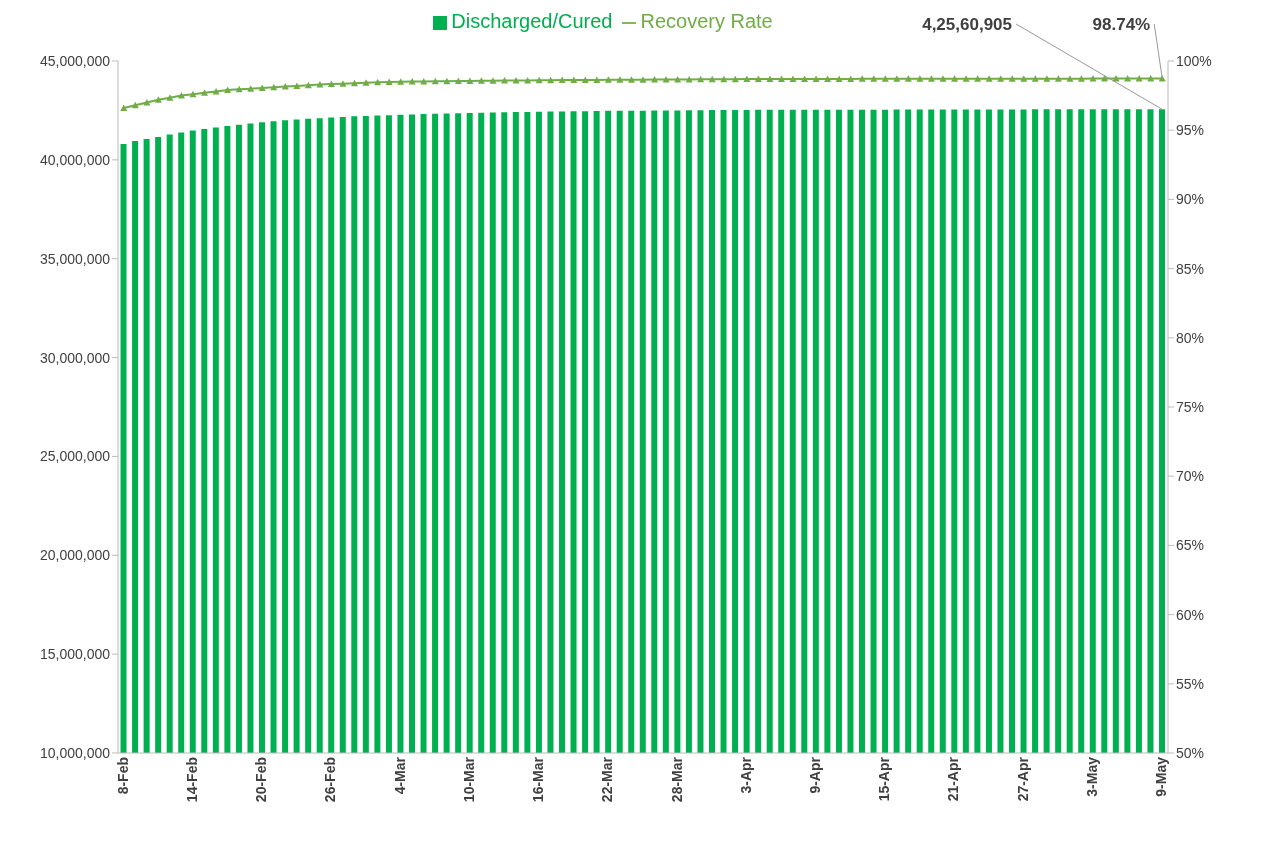 Image resolution: width=1261 pixels, height=853 pixels. Describe the element at coordinates (967, 24) in the screenshot. I see `data-label: 4,25,60,905` at that location.